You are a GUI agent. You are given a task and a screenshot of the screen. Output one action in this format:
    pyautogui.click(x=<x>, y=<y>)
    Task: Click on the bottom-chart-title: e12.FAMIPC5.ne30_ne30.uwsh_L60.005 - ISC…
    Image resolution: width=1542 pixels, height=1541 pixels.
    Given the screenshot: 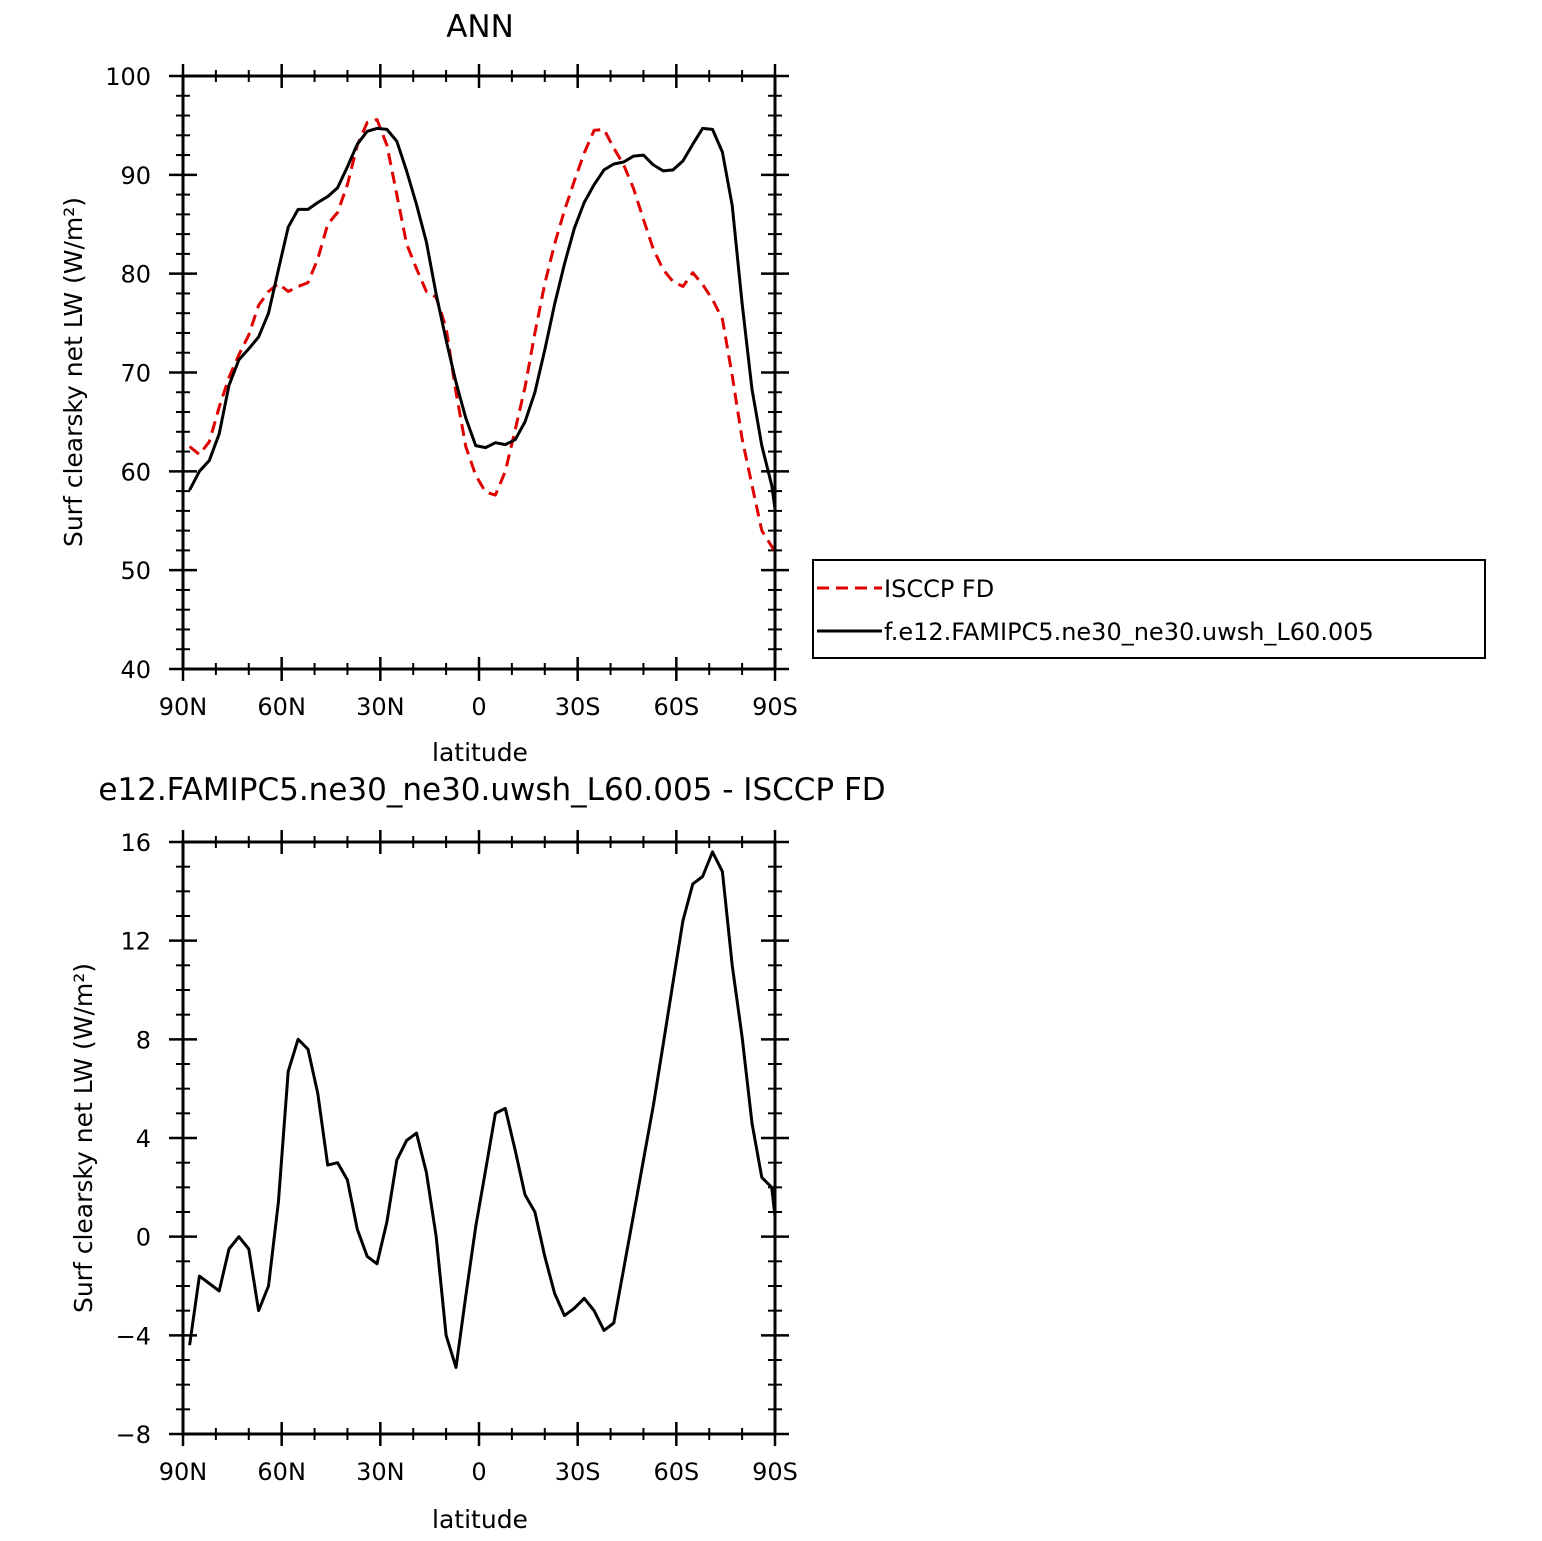 What is the action you would take?
    pyautogui.click(x=491, y=790)
    